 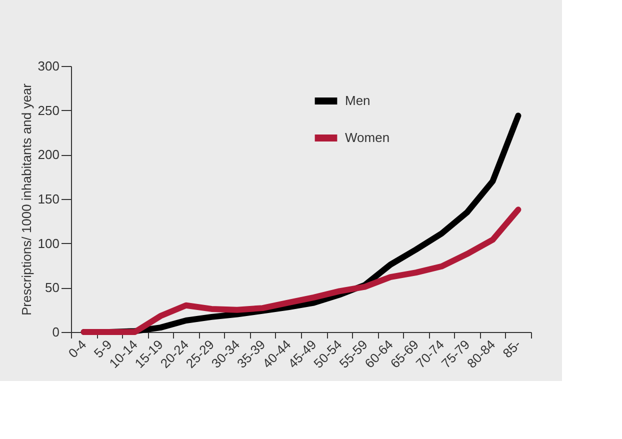 What do you see at coordinates (56, 332) in the screenshot?
I see `y-tick-label: 0` at bounding box center [56, 332].